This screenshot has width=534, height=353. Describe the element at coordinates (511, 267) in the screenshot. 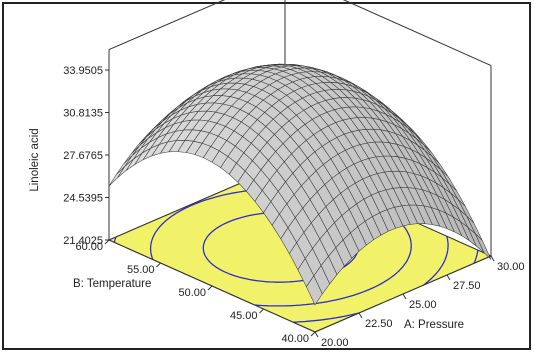

I see `x-tick-label: 30.00` at that location.